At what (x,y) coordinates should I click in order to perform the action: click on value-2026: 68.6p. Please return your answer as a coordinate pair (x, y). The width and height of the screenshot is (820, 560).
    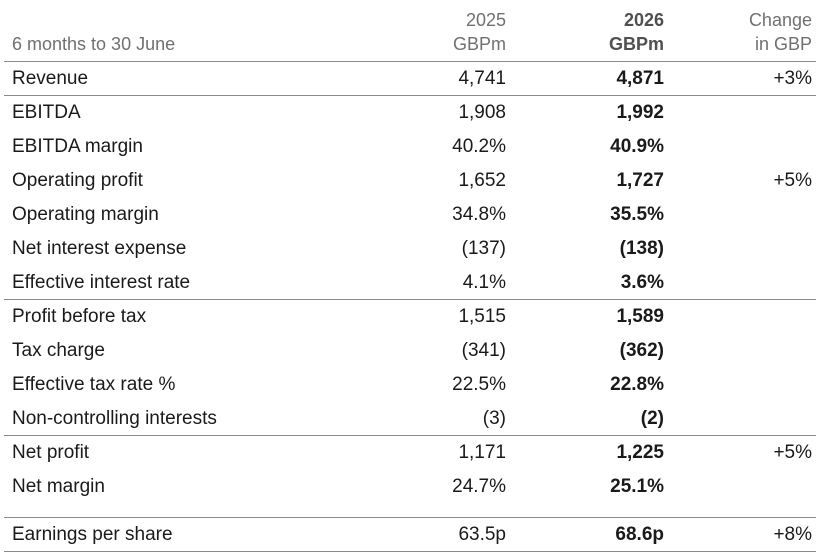
    Looking at the image, I should click on (639, 534).